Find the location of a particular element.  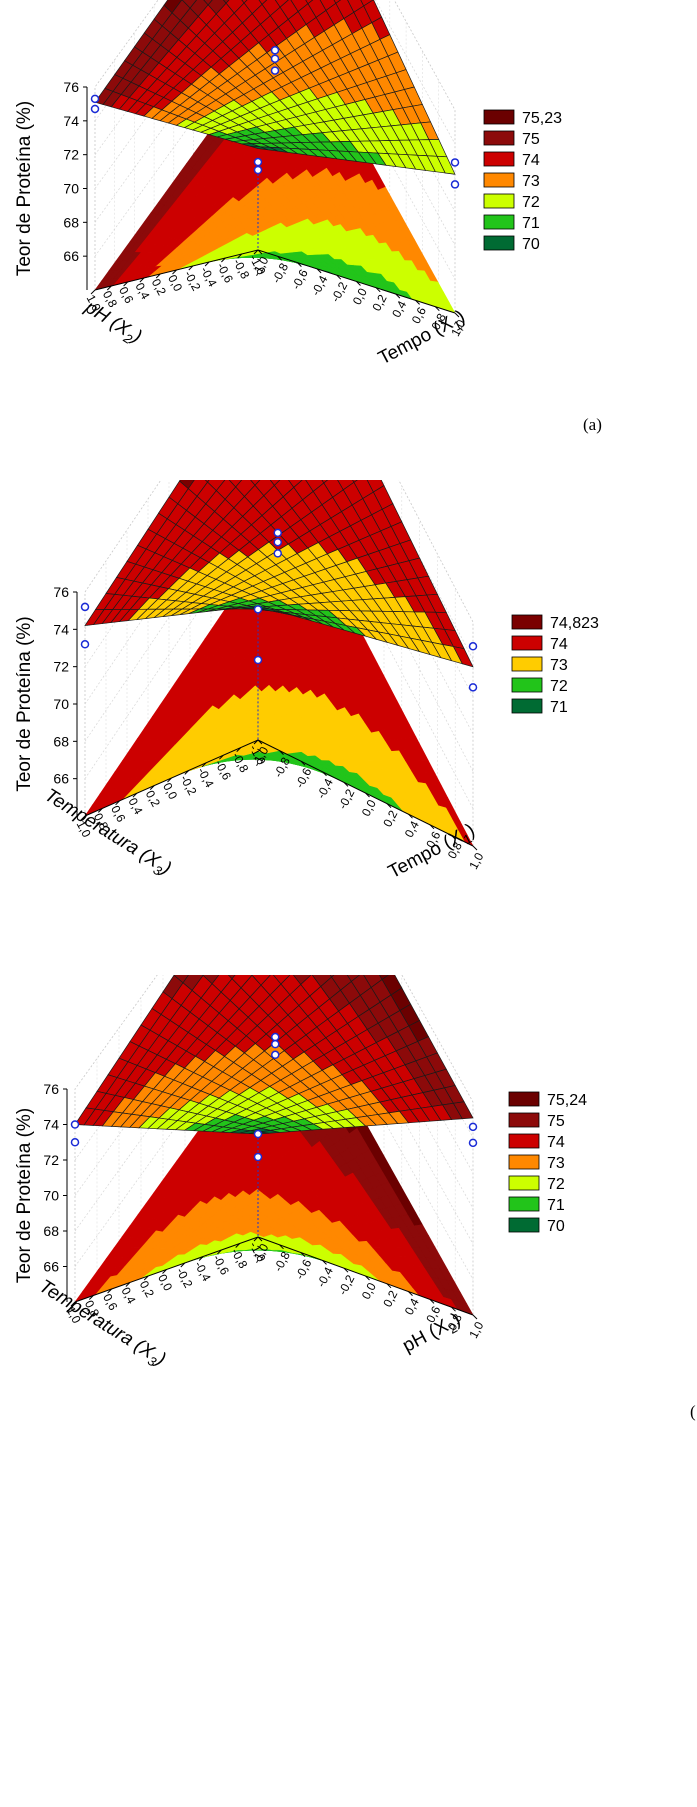

x-axis-title: Tempo (X1) is located at coordinates (432, 853).